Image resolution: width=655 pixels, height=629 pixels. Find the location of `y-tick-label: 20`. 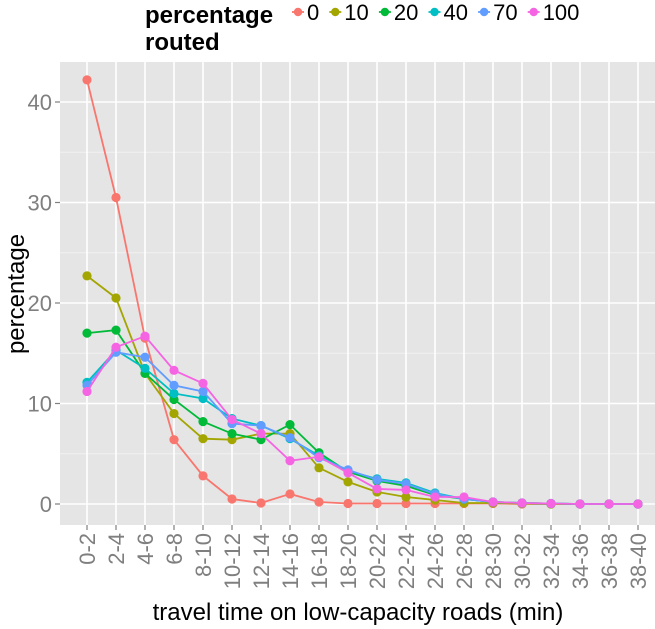

y-tick-label: 20 is located at coordinates (40, 303).